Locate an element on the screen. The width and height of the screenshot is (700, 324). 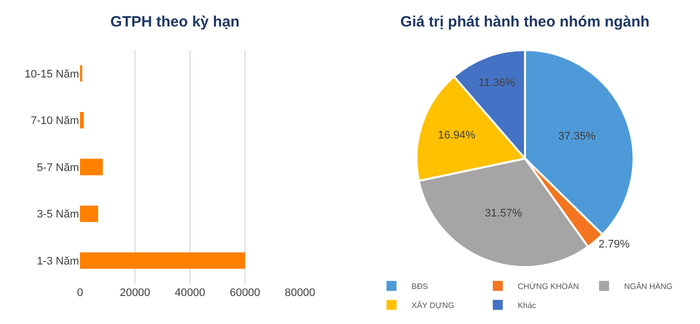
y-tick-label: 1-3 Năm is located at coordinates (57, 261).